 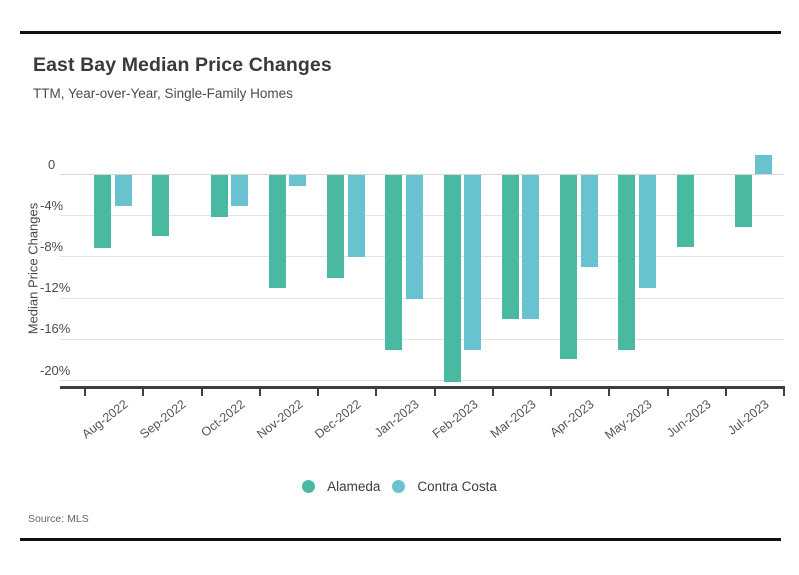 What do you see at coordinates (568, 266) in the screenshot?
I see `bar-alameda-apr-2023` at bounding box center [568, 266].